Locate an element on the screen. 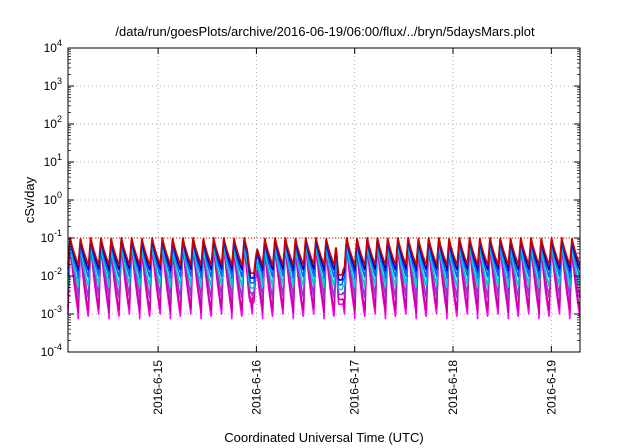 The image size is (640, 448). x-tick-label: 2016-6-19 is located at coordinates (551, 387).